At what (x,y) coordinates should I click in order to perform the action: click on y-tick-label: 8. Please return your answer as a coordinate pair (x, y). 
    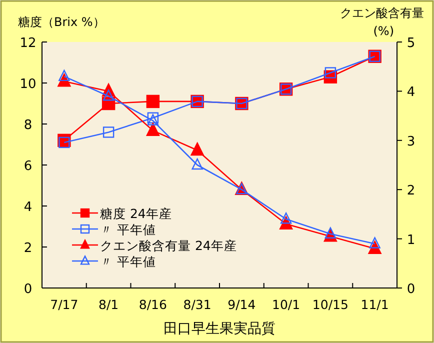
    Looking at the image, I should click on (28, 125).